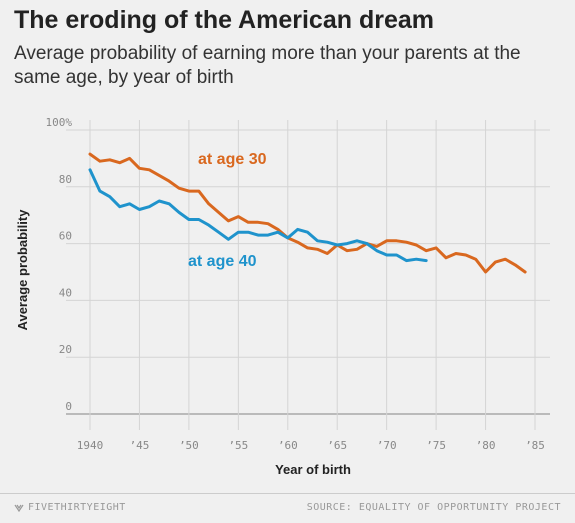 The image size is (575, 523). What do you see at coordinates (19, 508) in the screenshot?
I see `fivethirtyeight-logo-icon` at bounding box center [19, 508].